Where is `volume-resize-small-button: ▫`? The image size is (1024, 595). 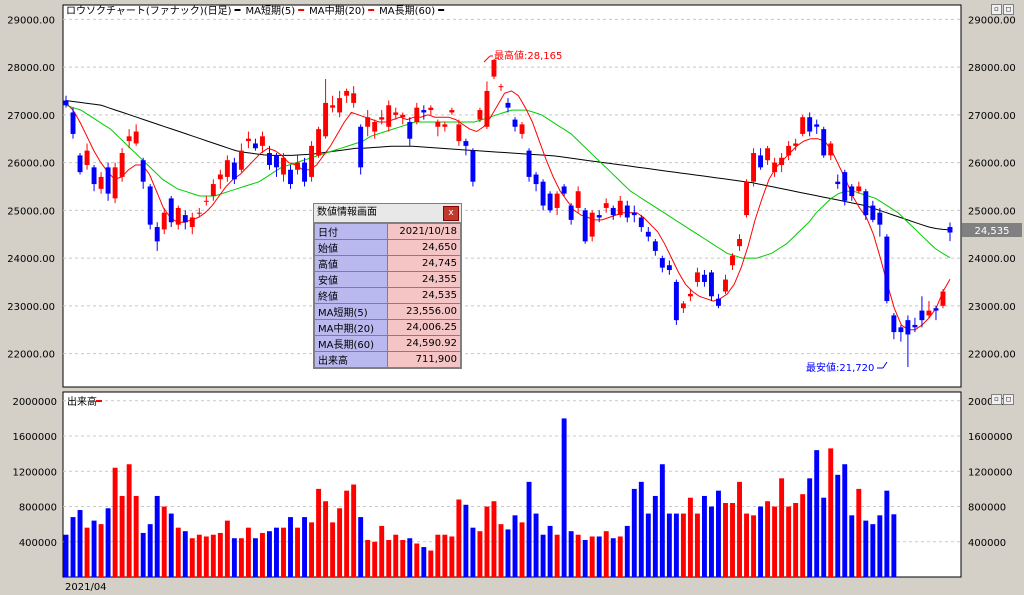
volume-resize-small-button: ▫ is located at coordinates (996, 399).